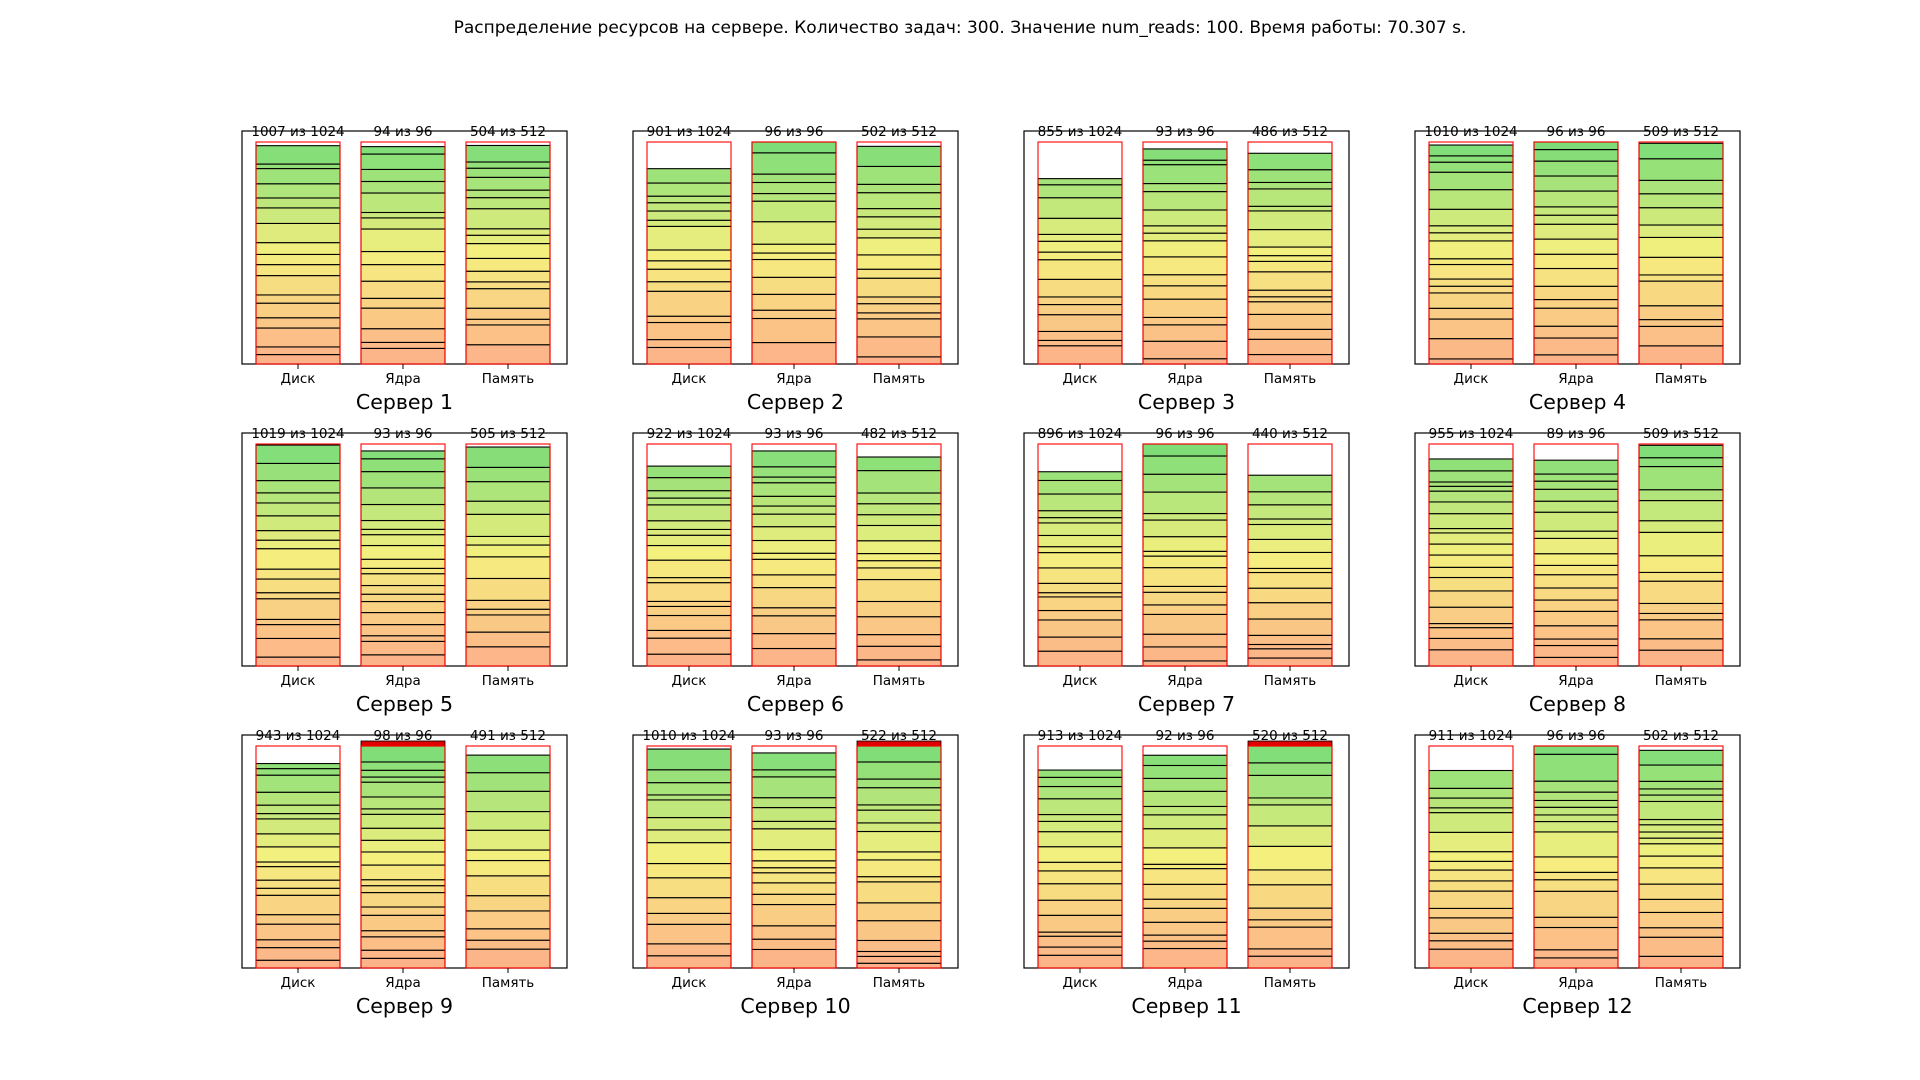  Describe the element at coordinates (1681, 132) in the screenshot. I see `bar-value-label: 509 из 512` at that location.